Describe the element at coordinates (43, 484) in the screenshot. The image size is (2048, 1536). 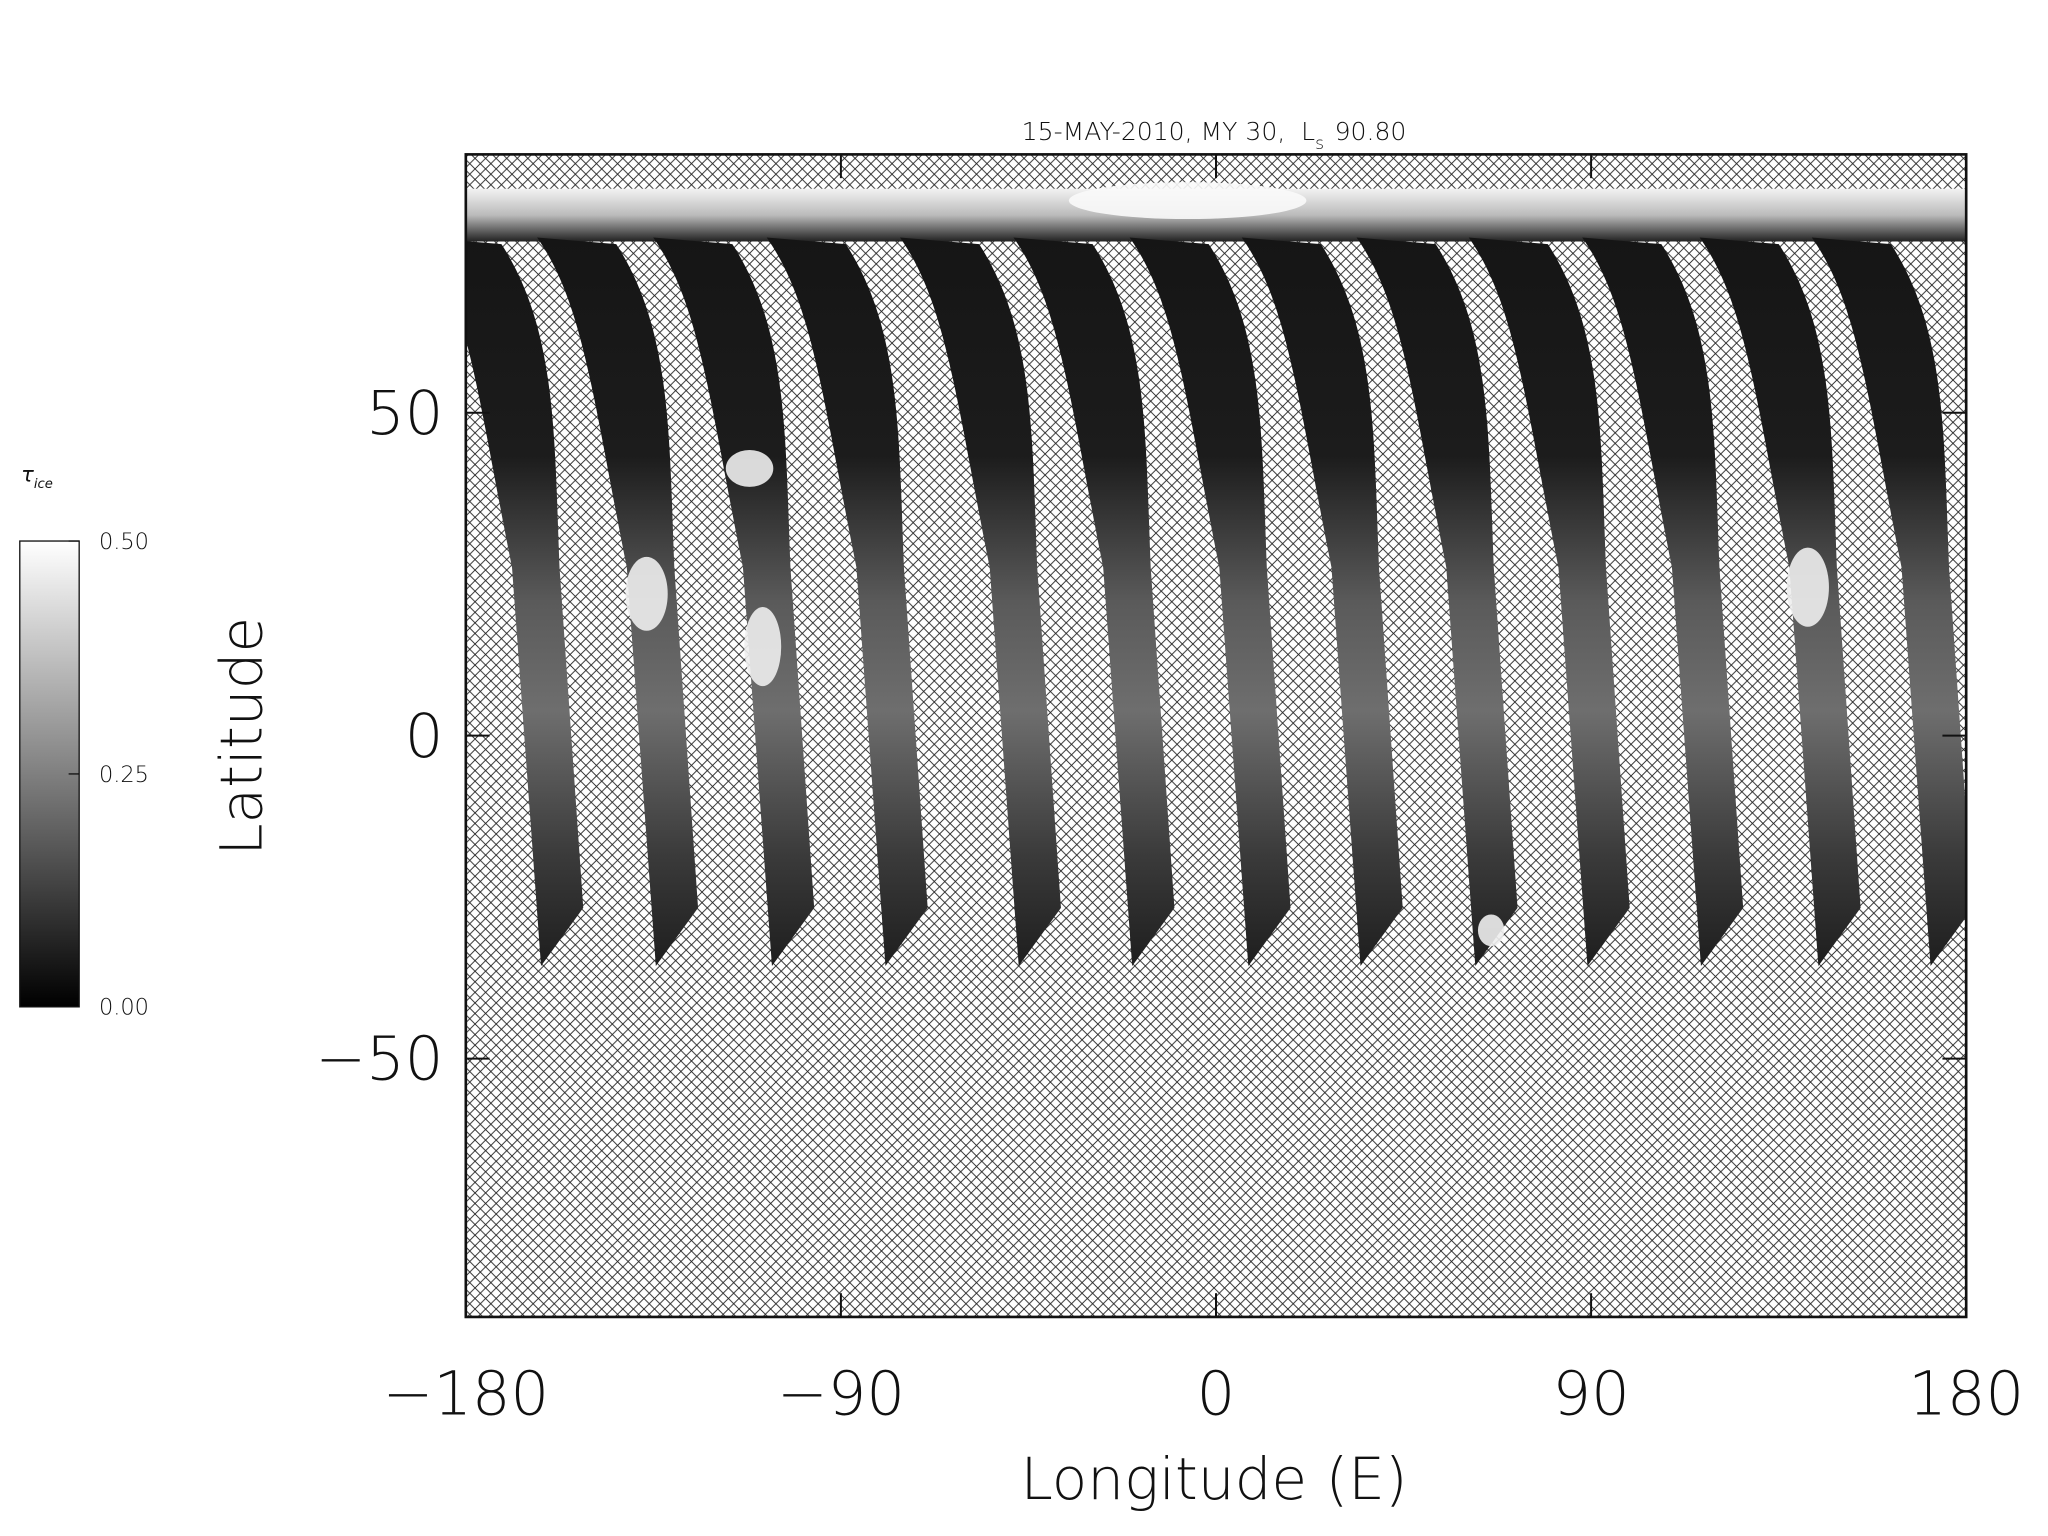
I see `colorbar-subscript: ice` at that location.